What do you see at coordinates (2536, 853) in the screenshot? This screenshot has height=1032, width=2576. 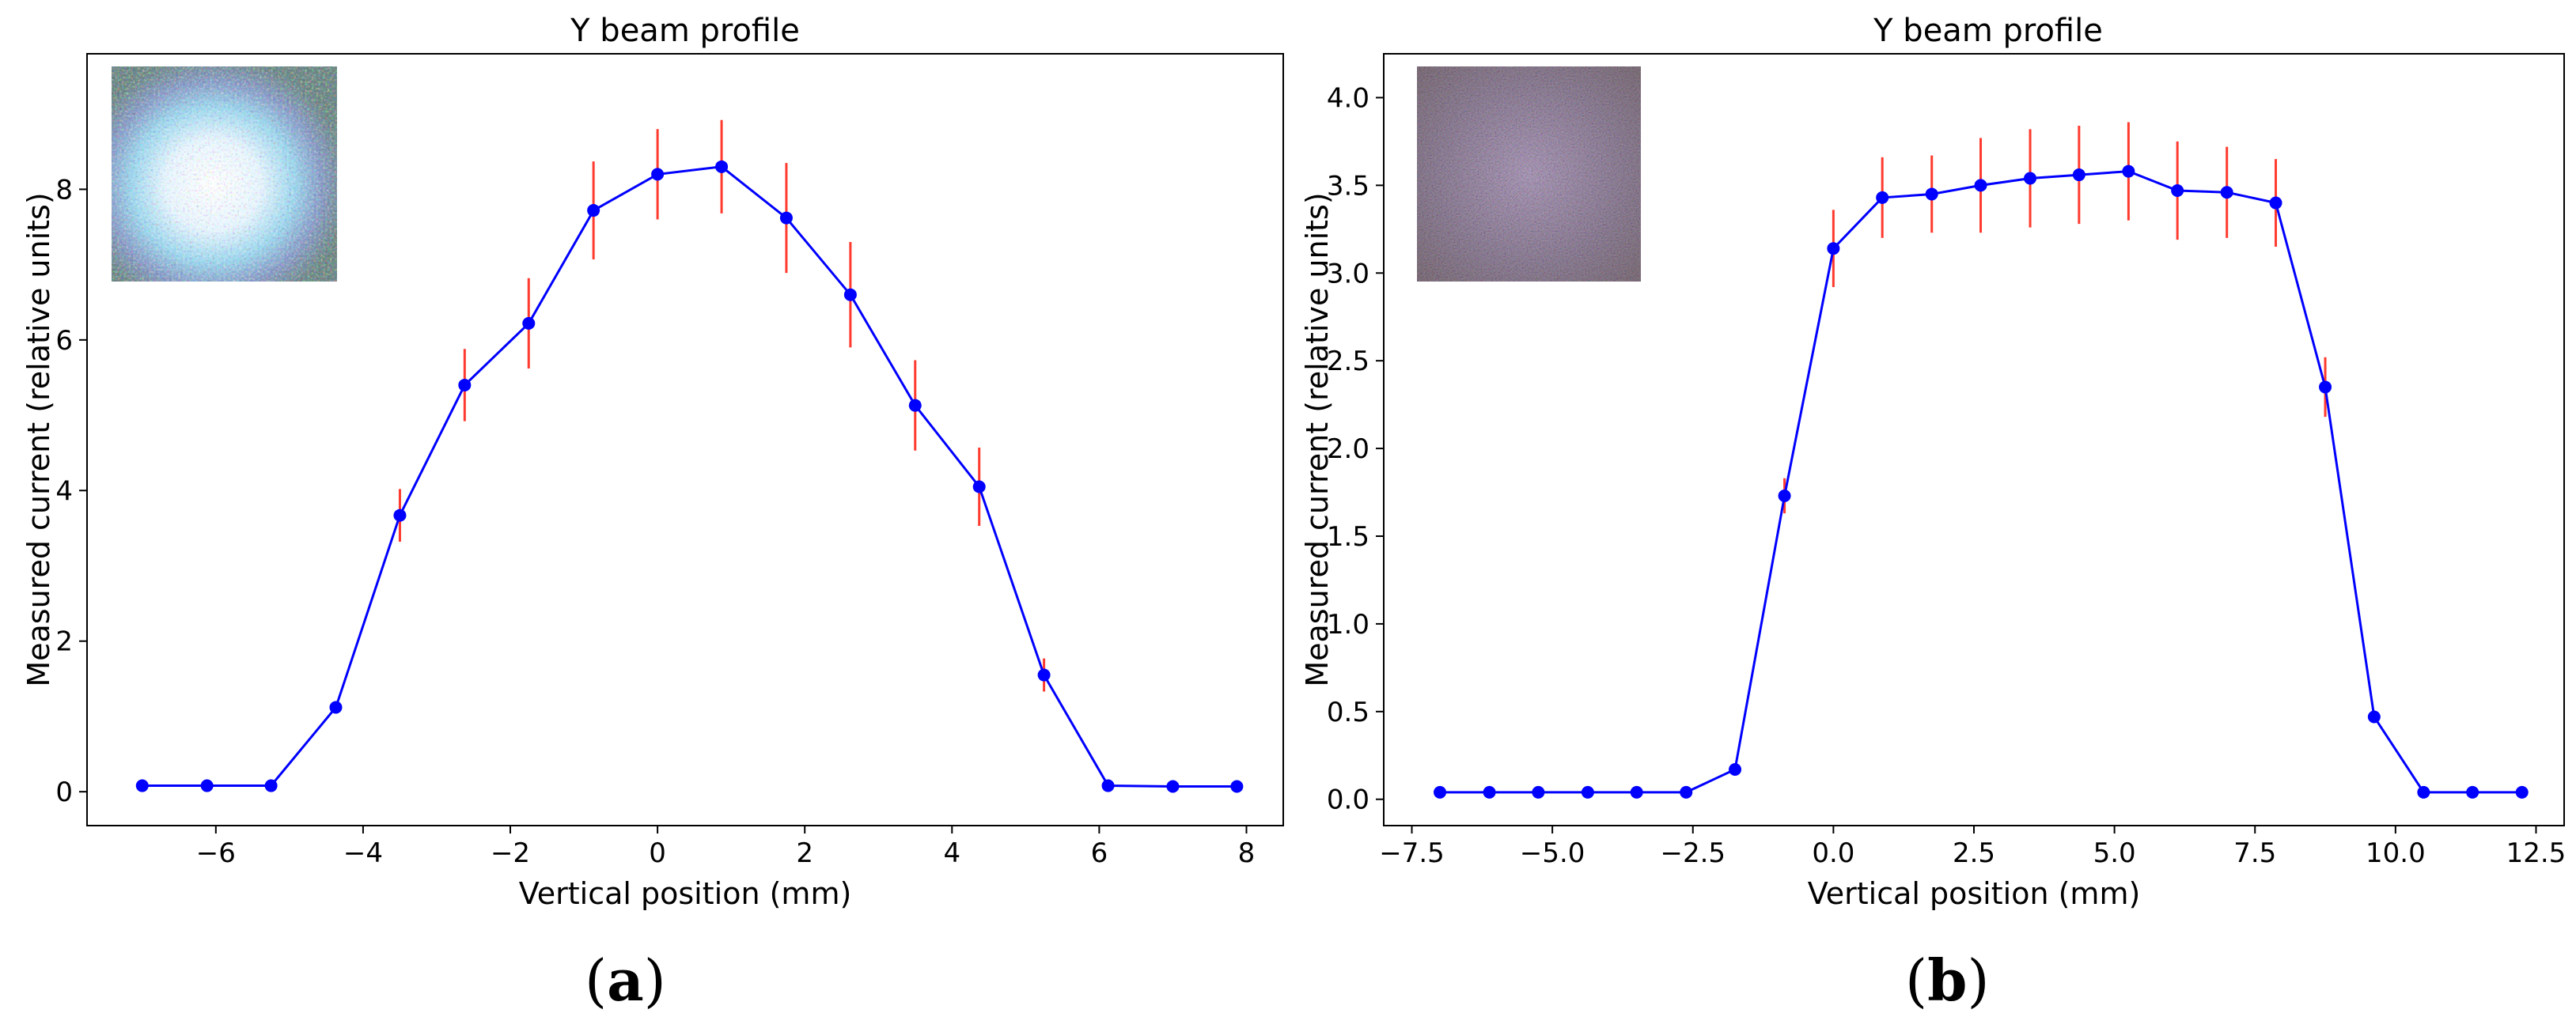 I see `x-tick-label: 12.5` at bounding box center [2536, 853].